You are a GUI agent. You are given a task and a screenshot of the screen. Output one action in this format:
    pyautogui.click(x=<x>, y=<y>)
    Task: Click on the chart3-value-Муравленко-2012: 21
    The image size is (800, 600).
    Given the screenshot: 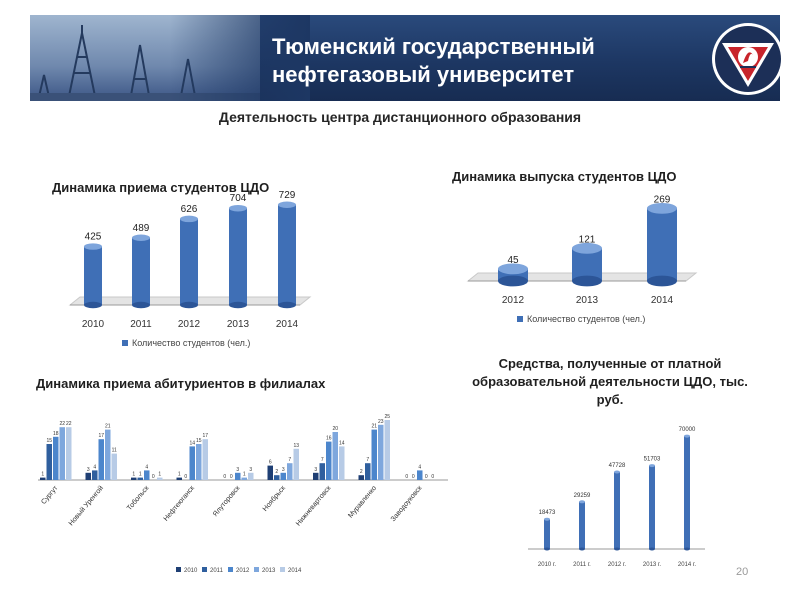 What is the action you would take?
    pyautogui.click(x=374, y=427)
    